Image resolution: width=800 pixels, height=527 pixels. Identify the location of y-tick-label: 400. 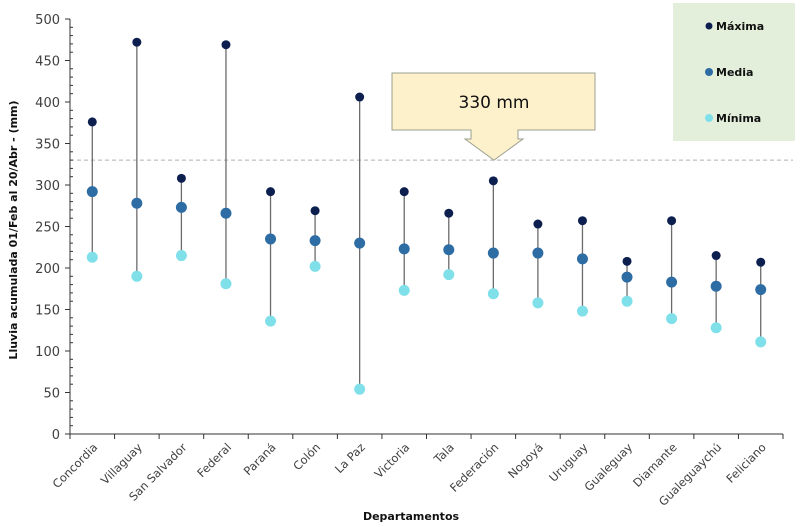
(47, 103).